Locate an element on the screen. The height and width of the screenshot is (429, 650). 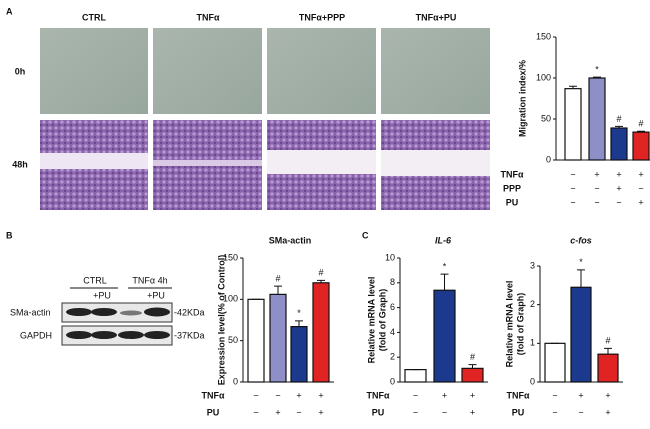
band-label: GAPDH is located at coordinates (36, 335).